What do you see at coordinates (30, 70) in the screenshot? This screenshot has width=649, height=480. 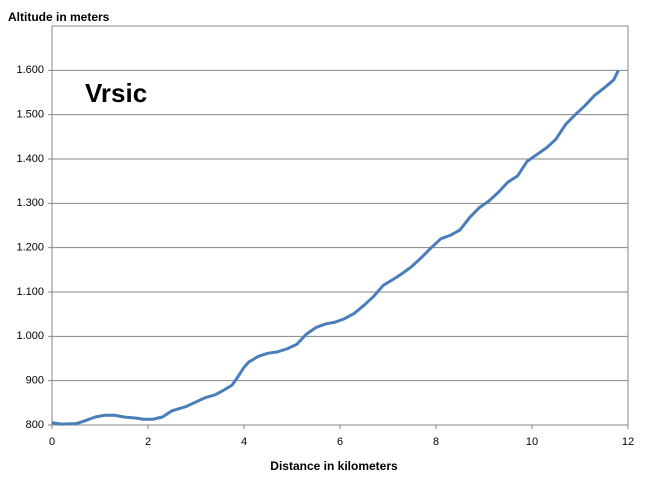 I see `y-tick-label: 1.600` at bounding box center [30, 70].